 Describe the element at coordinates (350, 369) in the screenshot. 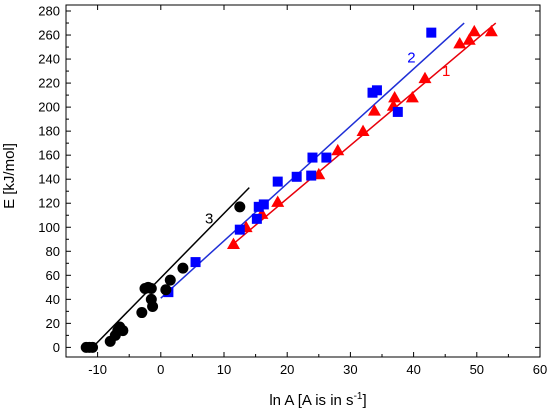

I see `x-tick-label: 30` at that location.